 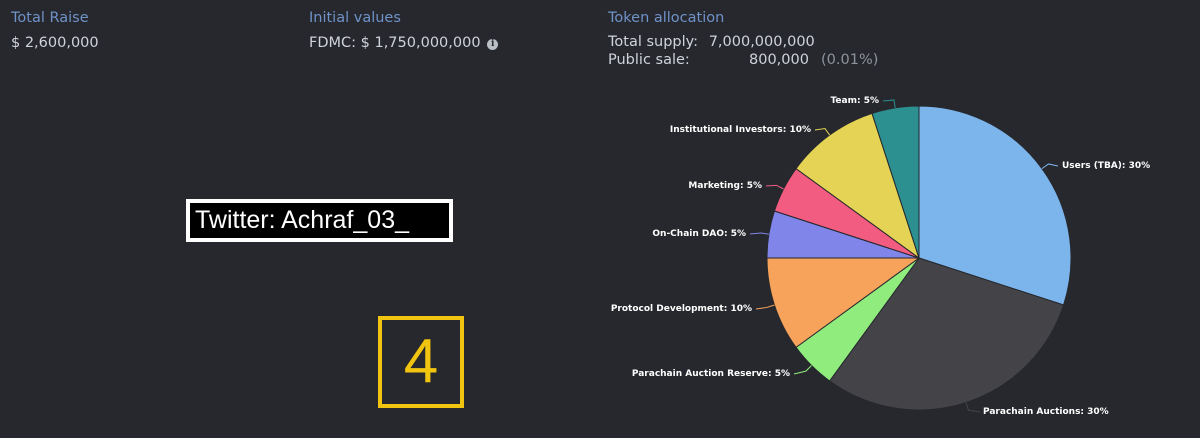 What do you see at coordinates (850, 60) in the screenshot?
I see `public-sale-percentage: (0.01%)` at bounding box center [850, 60].